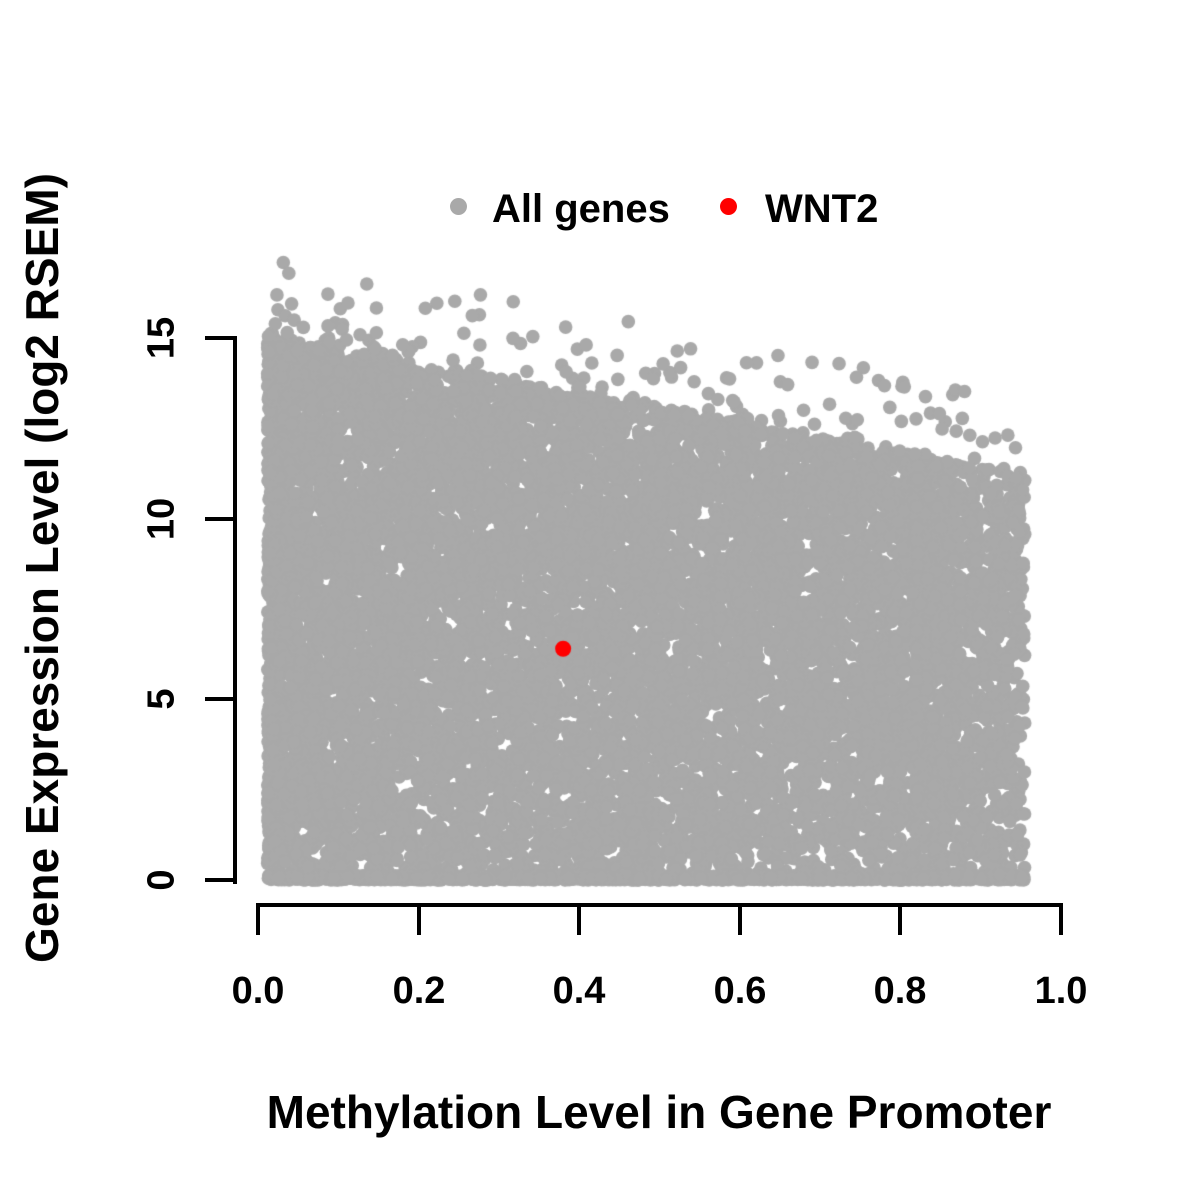  I want to click on x-tick-label: 0.4, so click(579, 991).